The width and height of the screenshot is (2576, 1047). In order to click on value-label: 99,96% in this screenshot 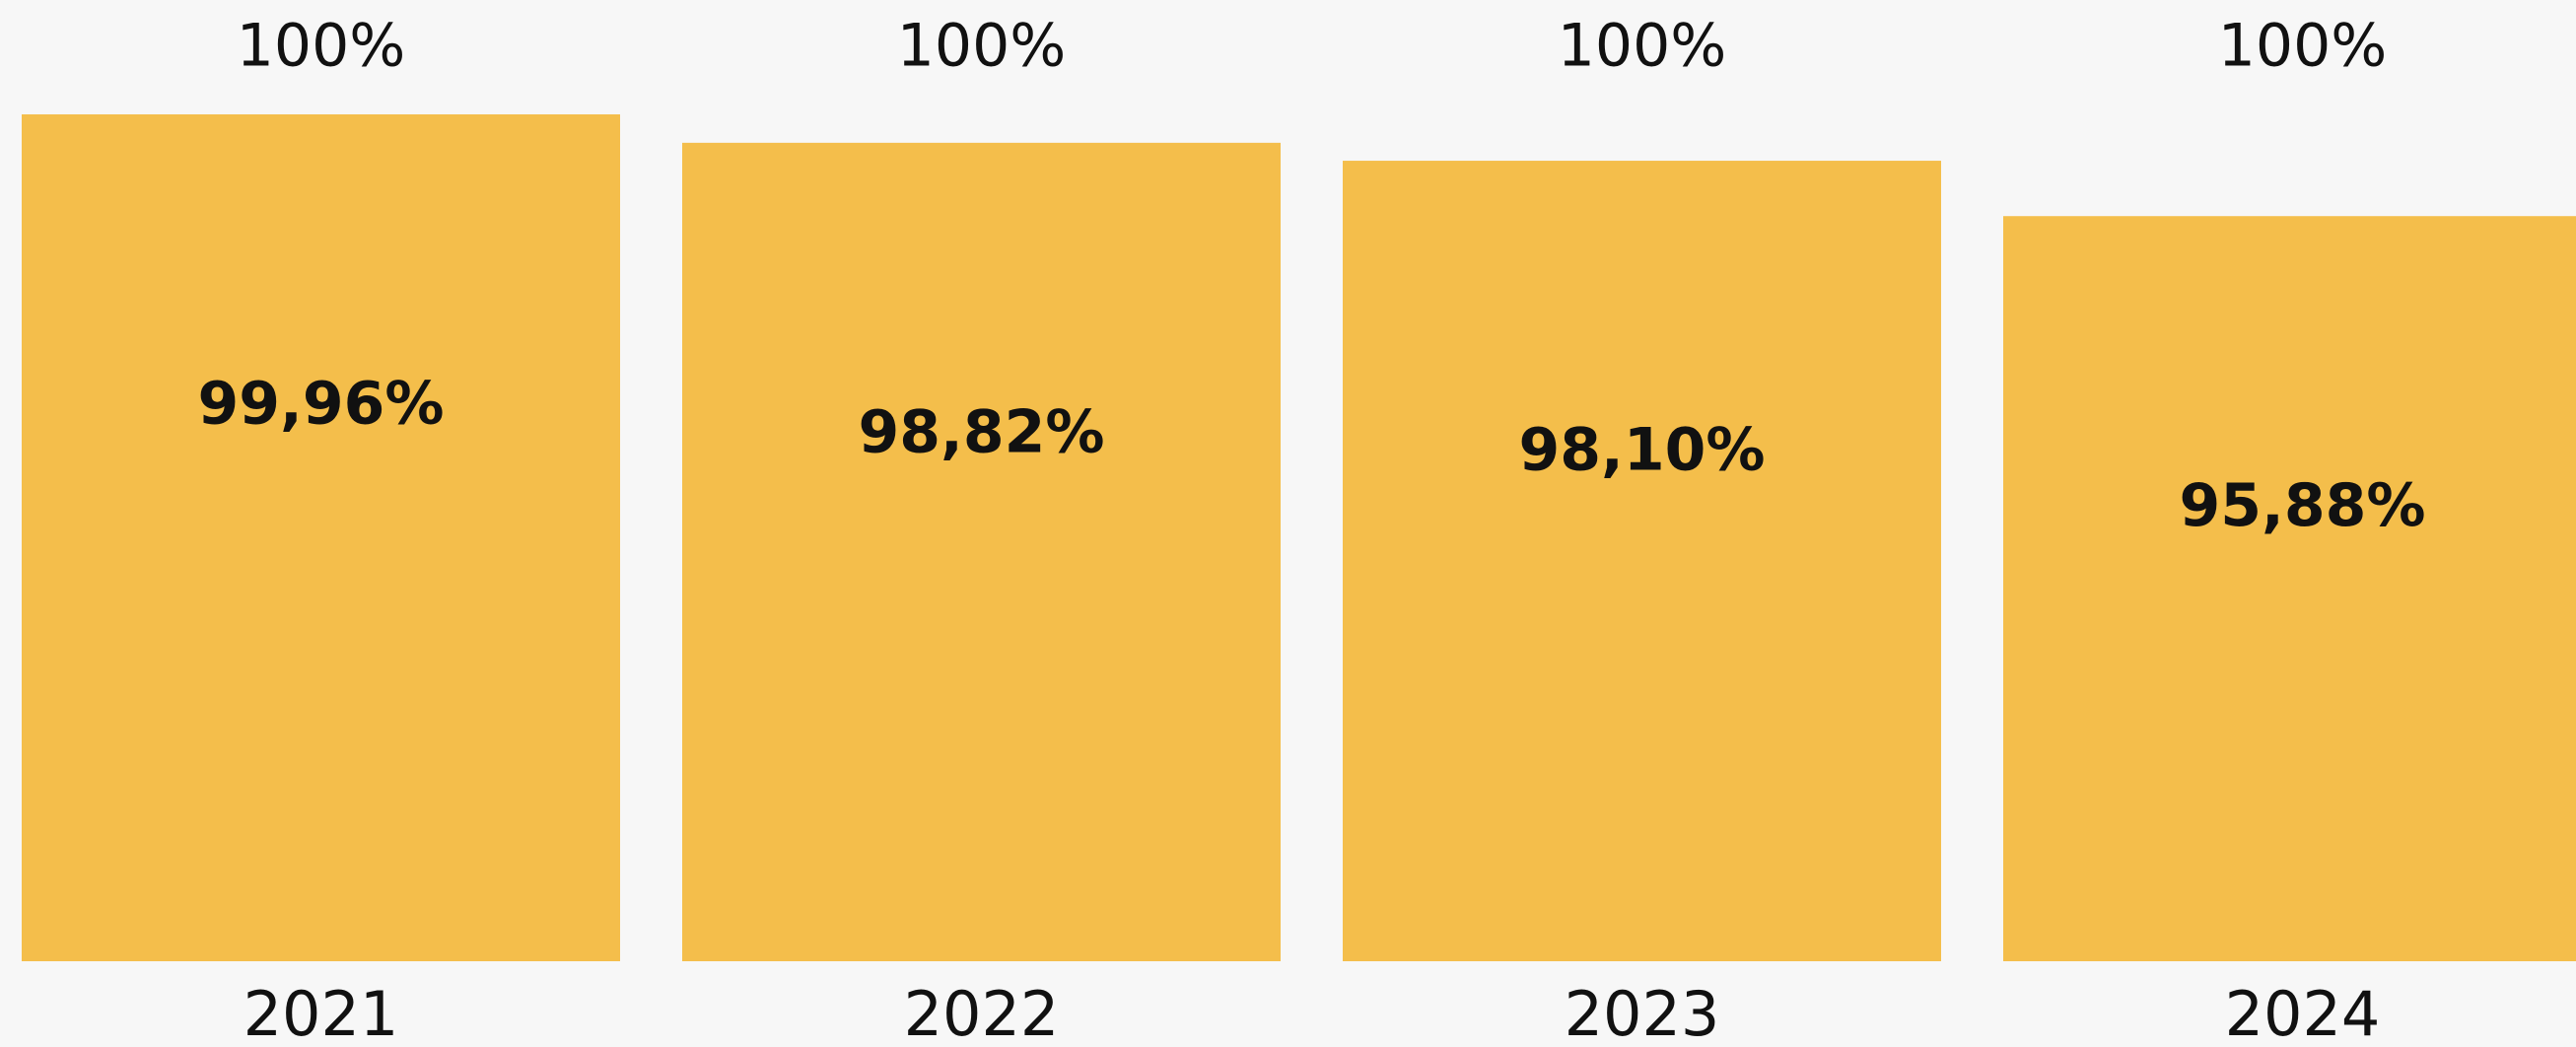, I will do `click(322, 404)`.